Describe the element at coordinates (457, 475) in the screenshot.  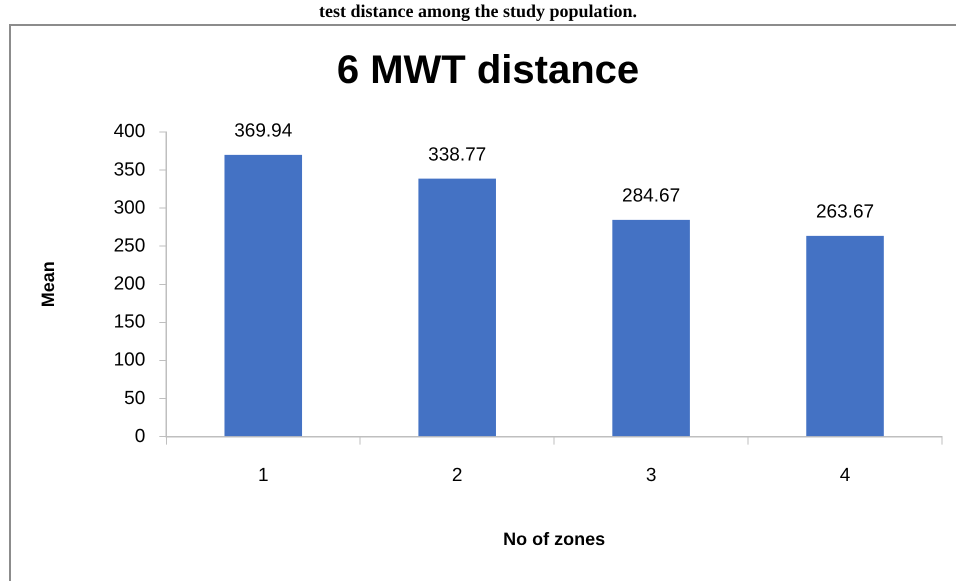
I see `x-tick-label: 2` at that location.